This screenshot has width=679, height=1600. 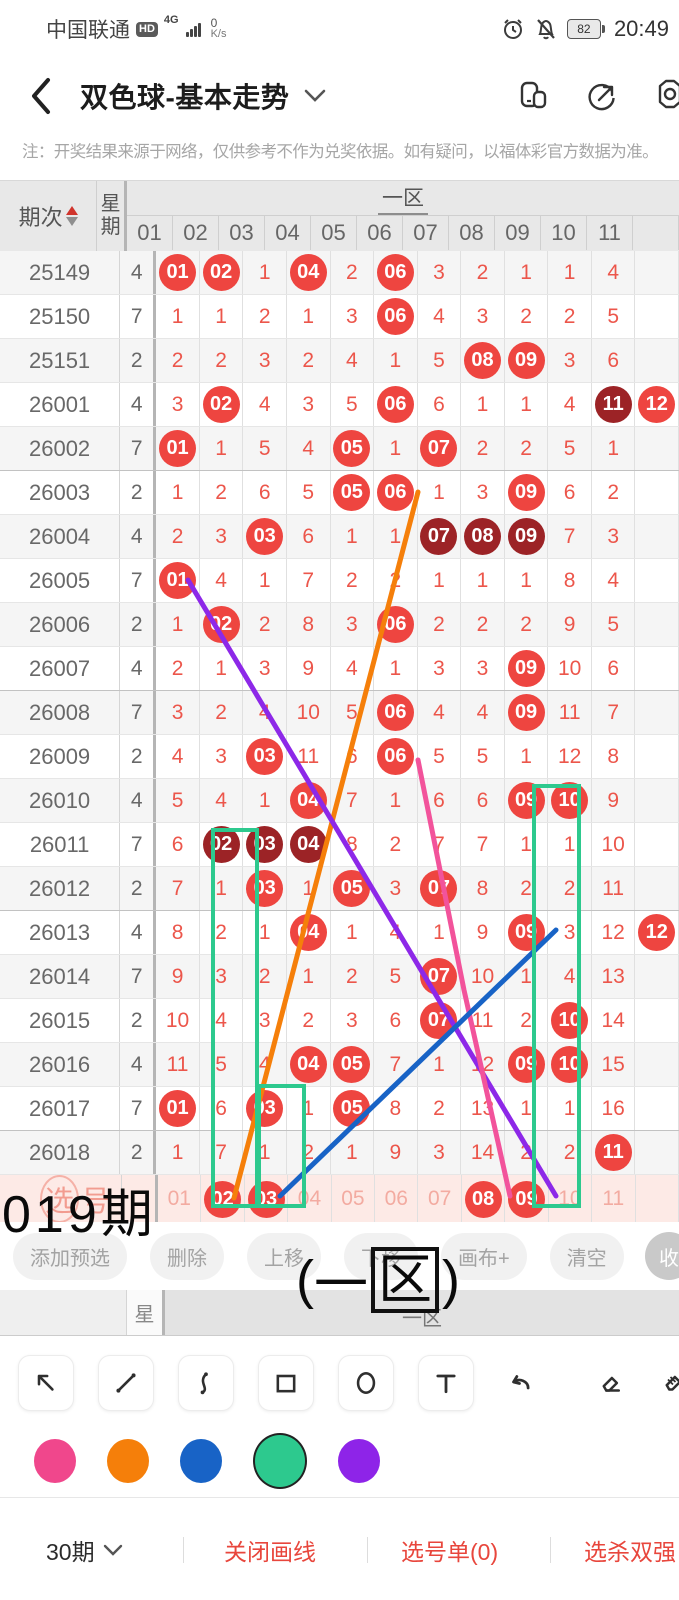 What do you see at coordinates (339, 1065) in the screenshot?
I see `table-row: 26016 4 11 5 4 04 05 7 1 12 09 10 15` at bounding box center [339, 1065].